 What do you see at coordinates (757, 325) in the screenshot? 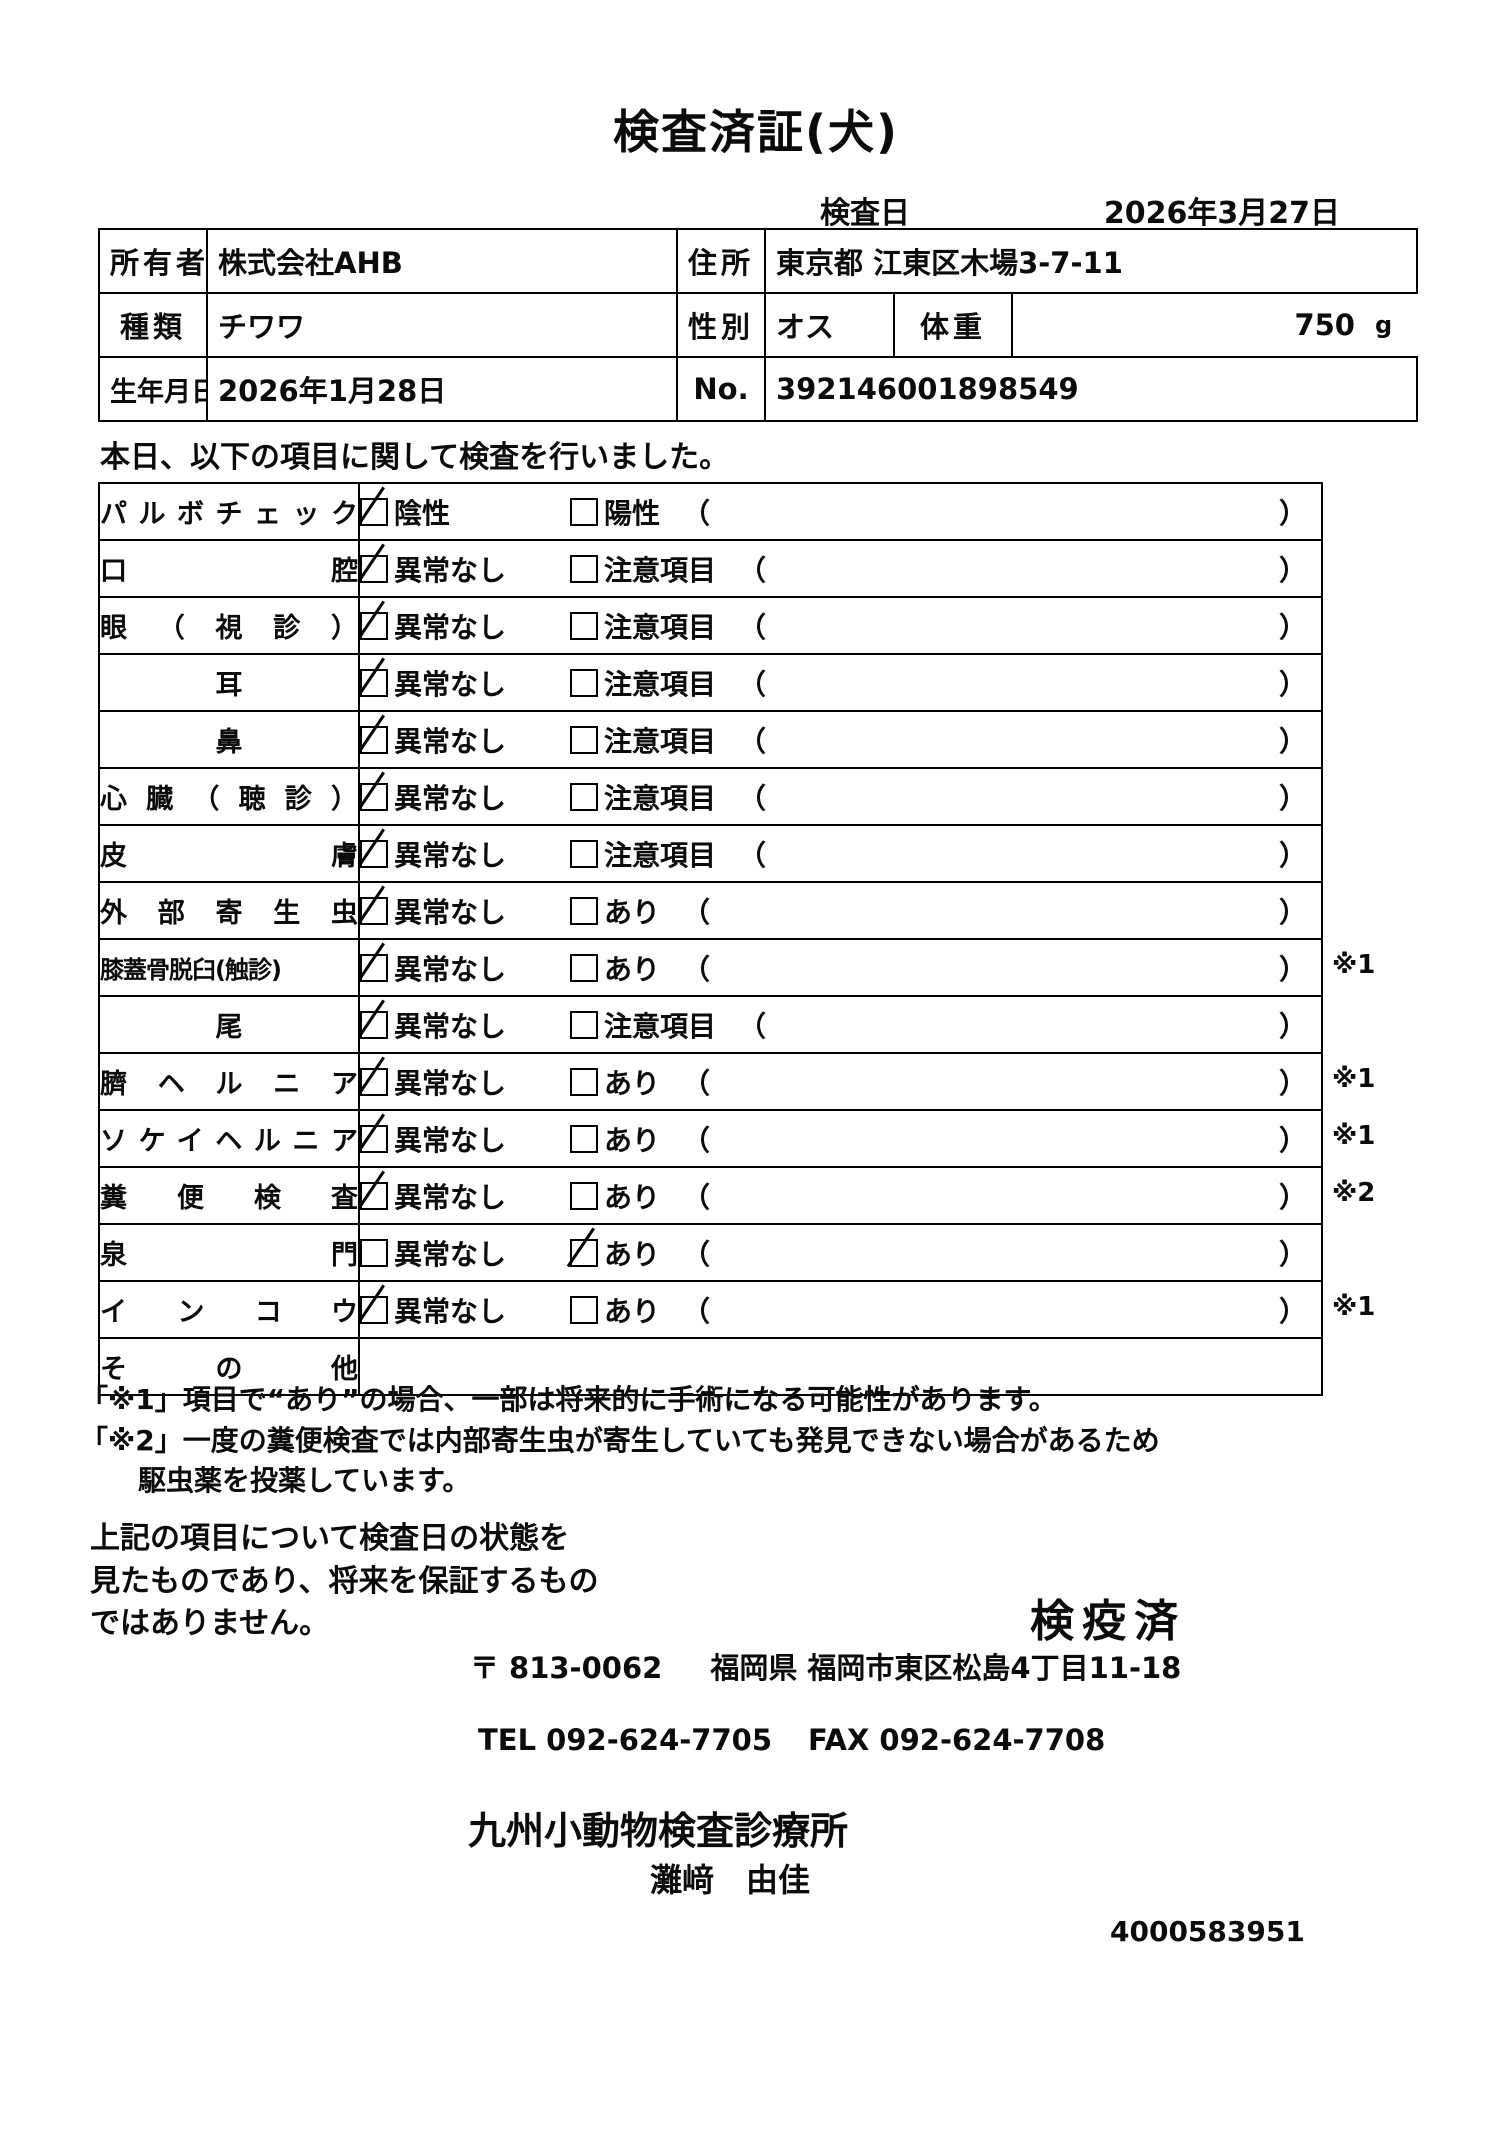
I see `info-row-breed: 種類 チワワ 性別 オス 体重 750 g` at bounding box center [757, 325].